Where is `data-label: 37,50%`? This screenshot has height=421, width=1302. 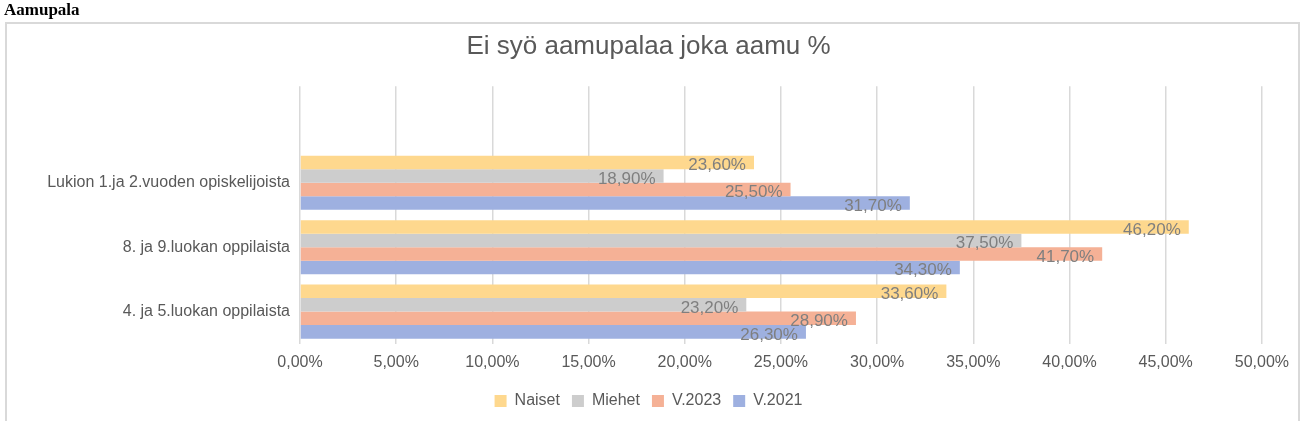 data-label: 37,50% is located at coordinates (984, 243).